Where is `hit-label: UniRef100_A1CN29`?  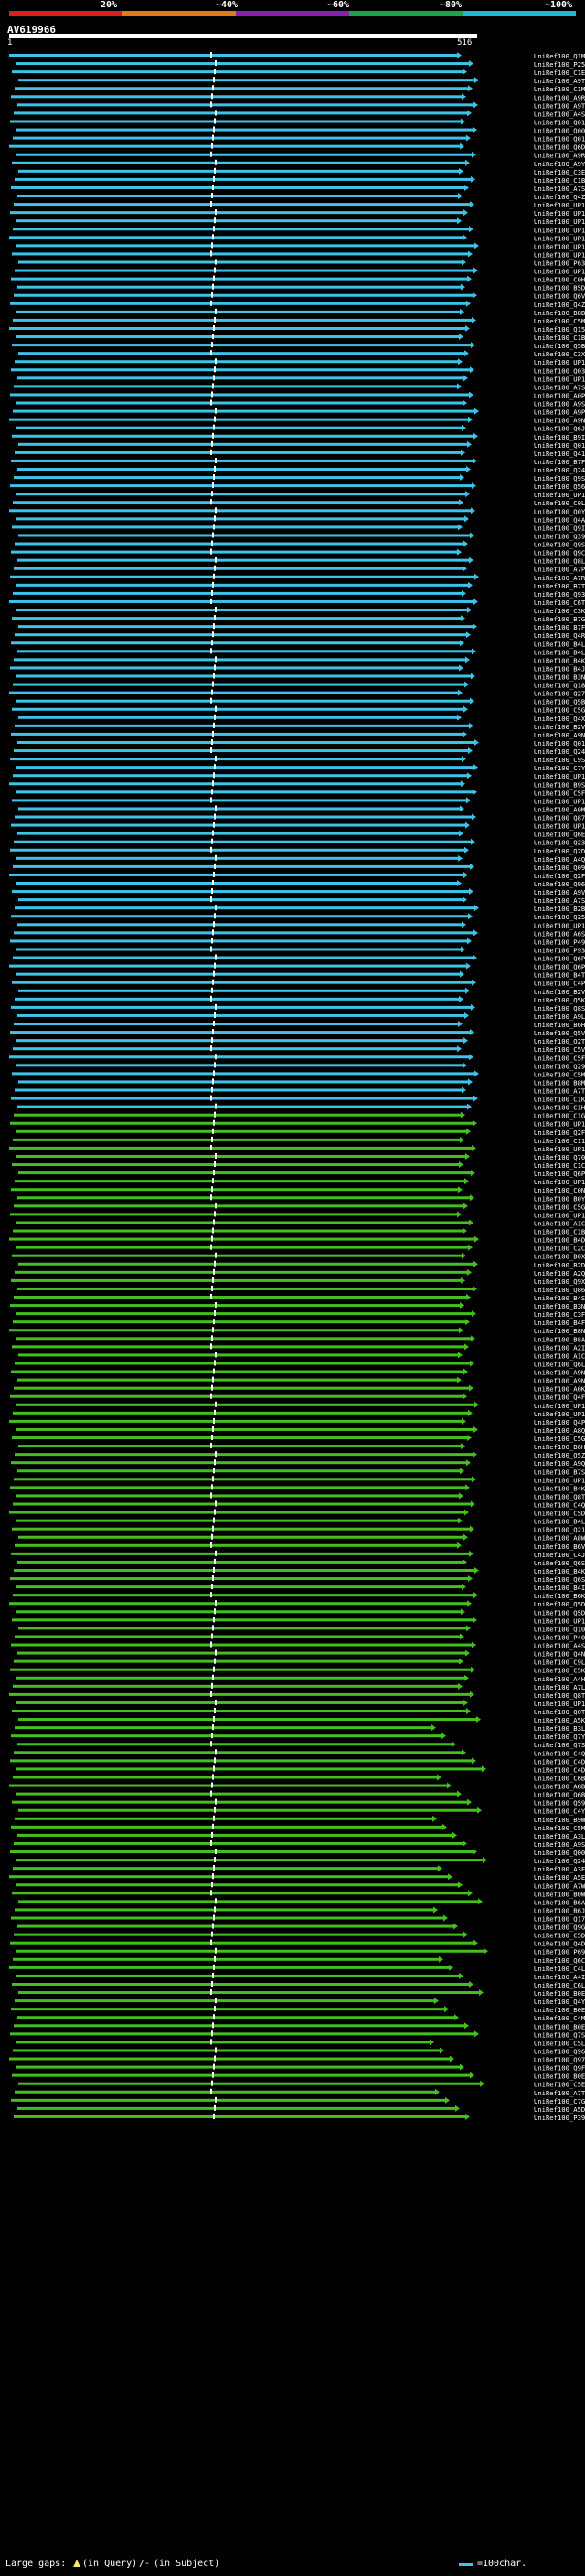
hit-label: UniRef100_A1CN29 is located at coordinates (560, 1223).